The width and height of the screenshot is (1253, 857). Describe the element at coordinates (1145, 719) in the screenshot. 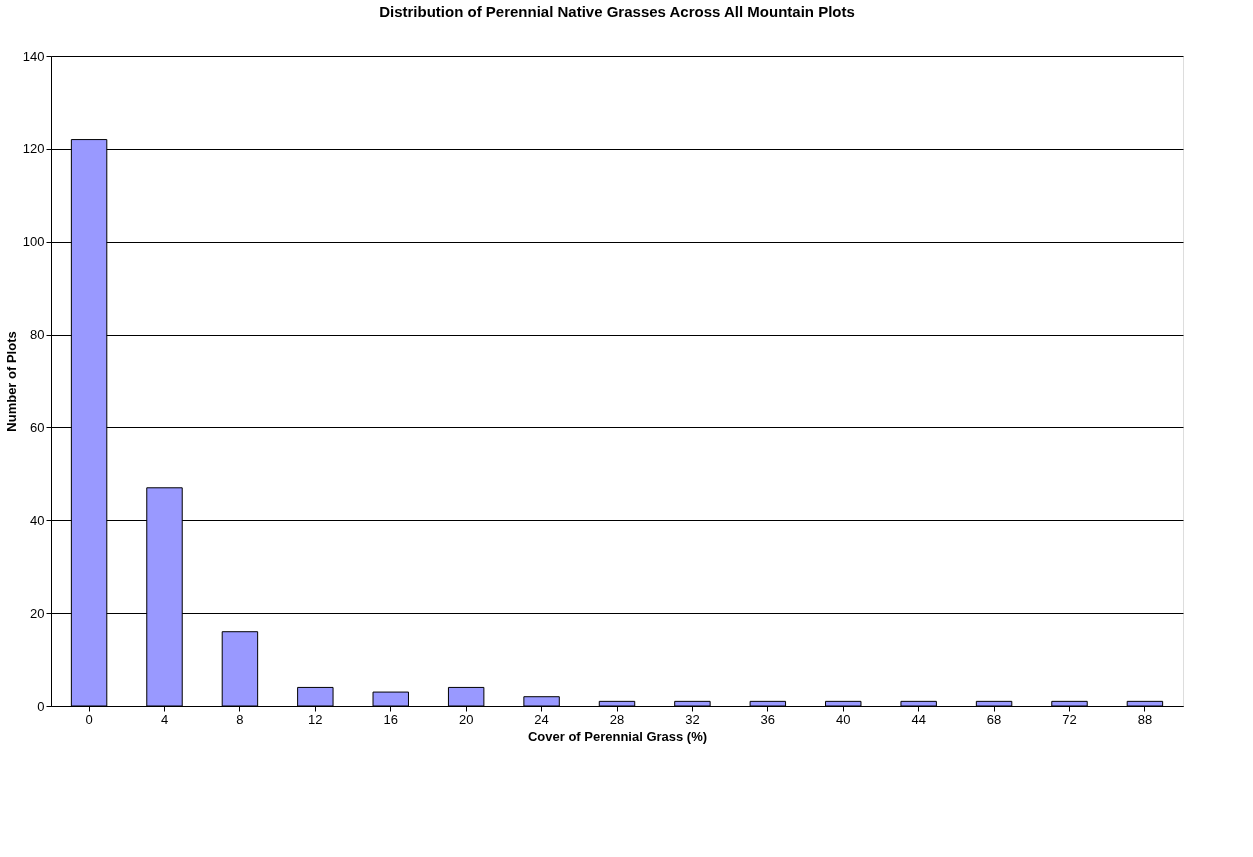

I see `x-tick-label: 88` at that location.